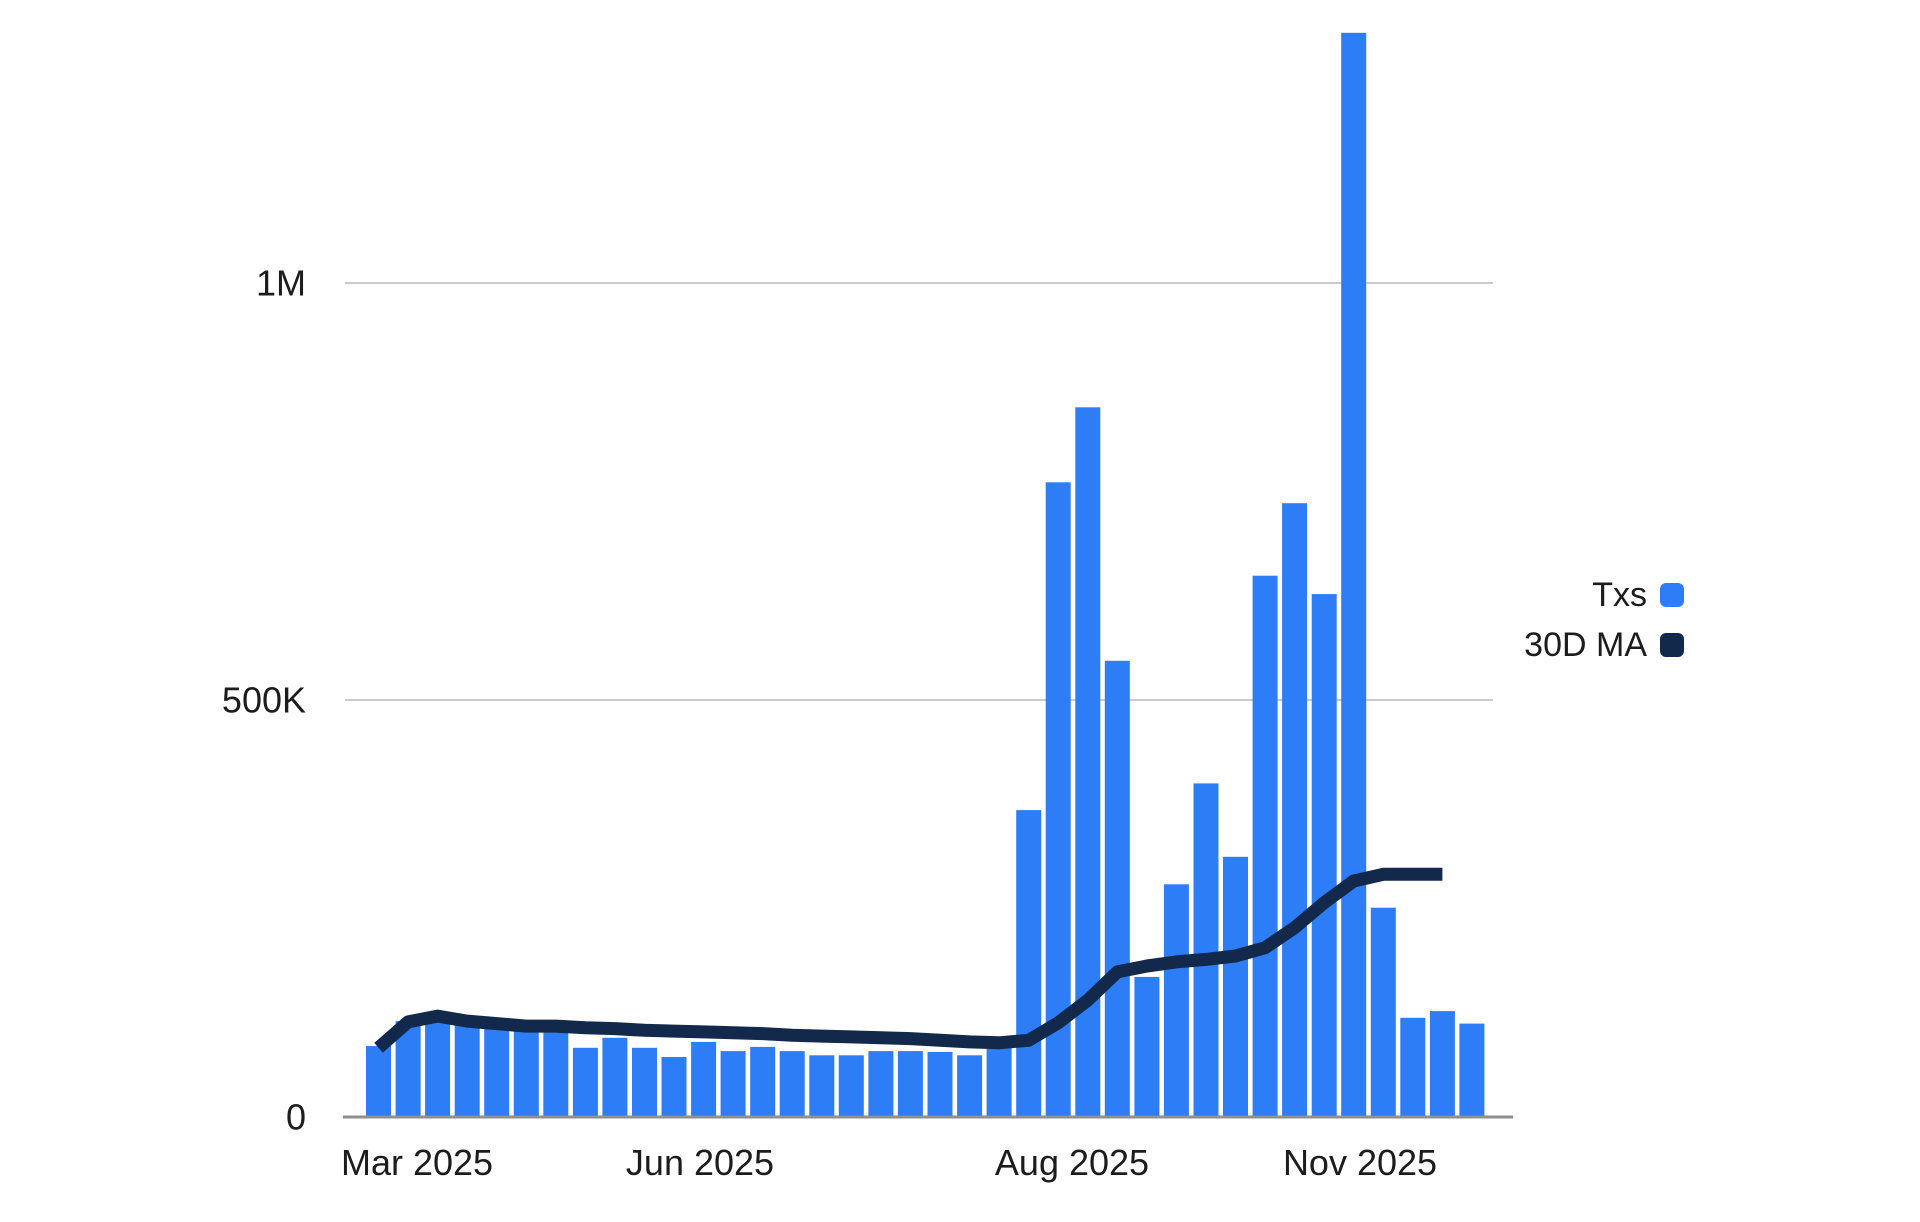 Image resolution: width=1920 pixels, height=1222 pixels. I want to click on x-tick-label: Jun 2025, so click(700, 1162).